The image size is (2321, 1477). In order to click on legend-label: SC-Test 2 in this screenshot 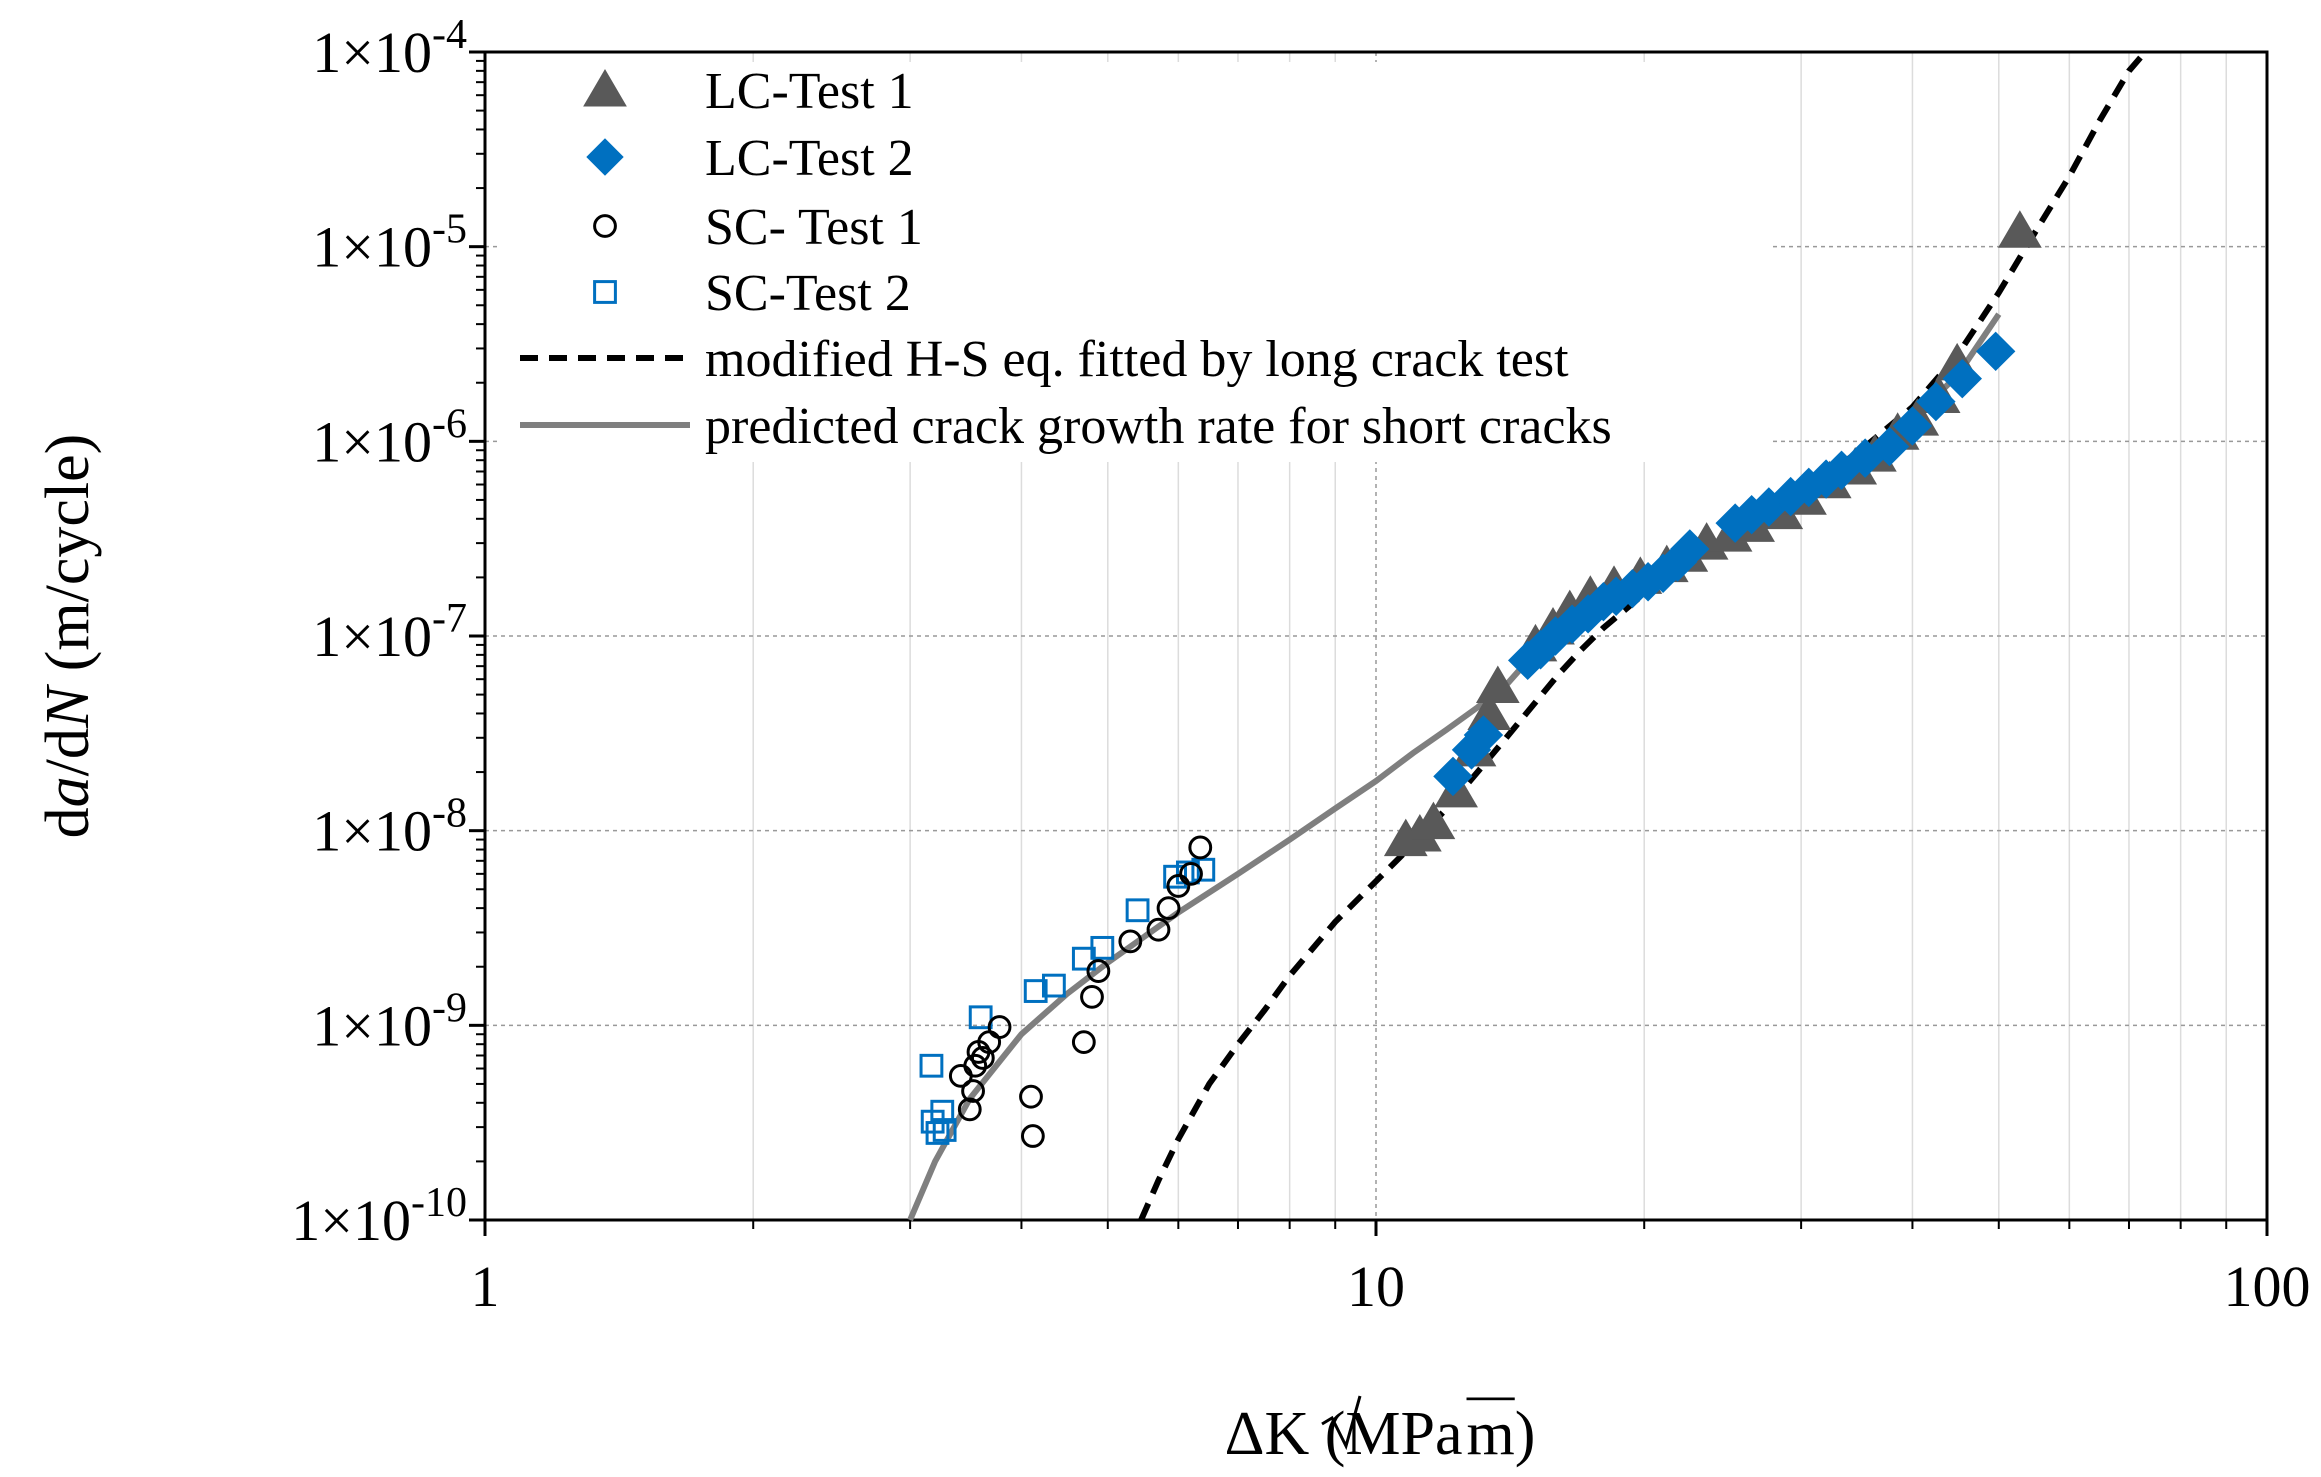, I will do `click(808, 293)`.